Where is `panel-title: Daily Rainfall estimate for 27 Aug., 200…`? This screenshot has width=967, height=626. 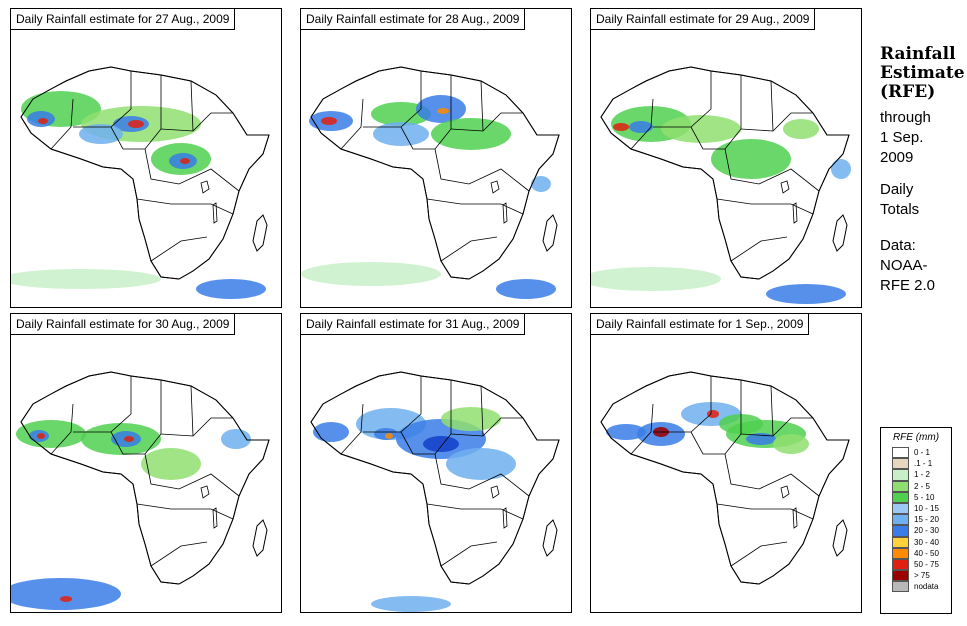
panel-title: Daily Rainfall estimate for 27 Aug., 200… is located at coordinates (123, 19).